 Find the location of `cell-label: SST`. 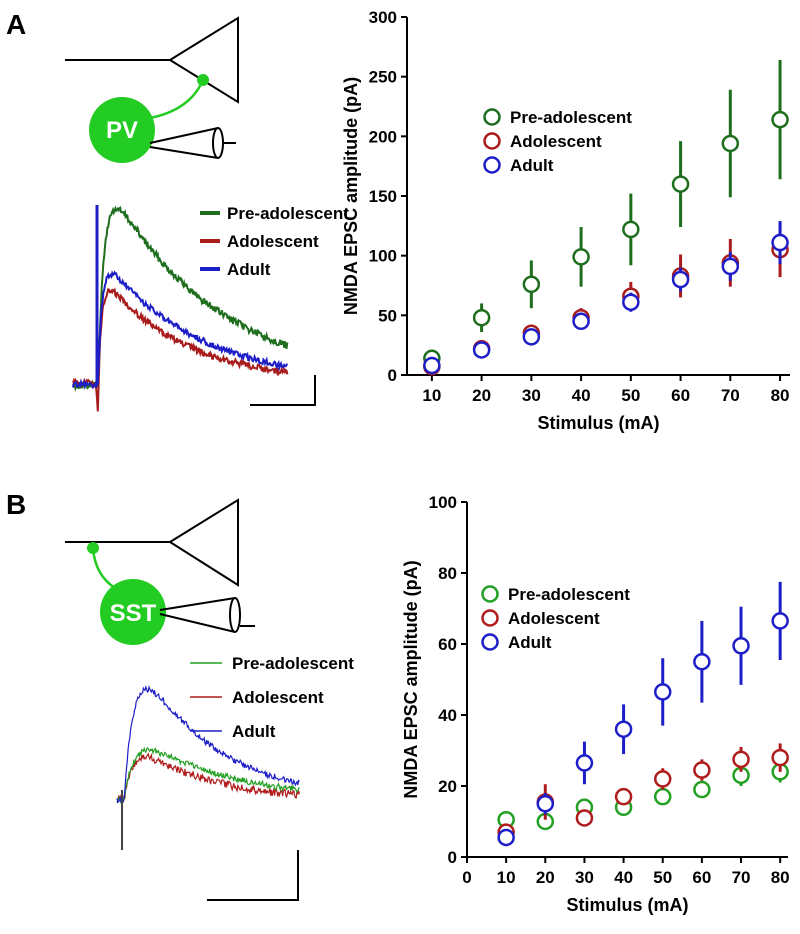

cell-label: SST is located at coordinates (133, 613).